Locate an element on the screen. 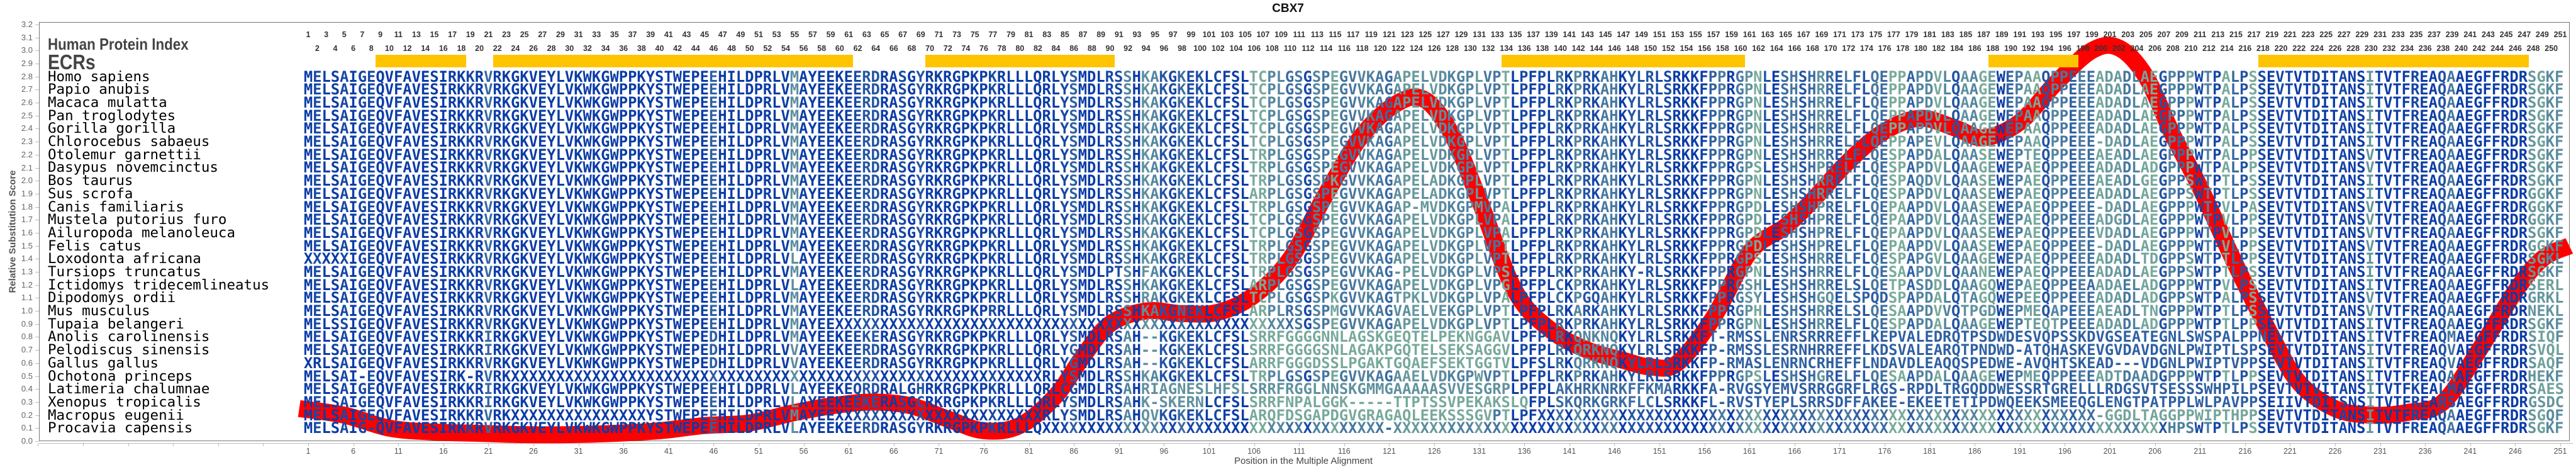 The width and height of the screenshot is (2576, 472). position-number: 117 is located at coordinates (1353, 34).